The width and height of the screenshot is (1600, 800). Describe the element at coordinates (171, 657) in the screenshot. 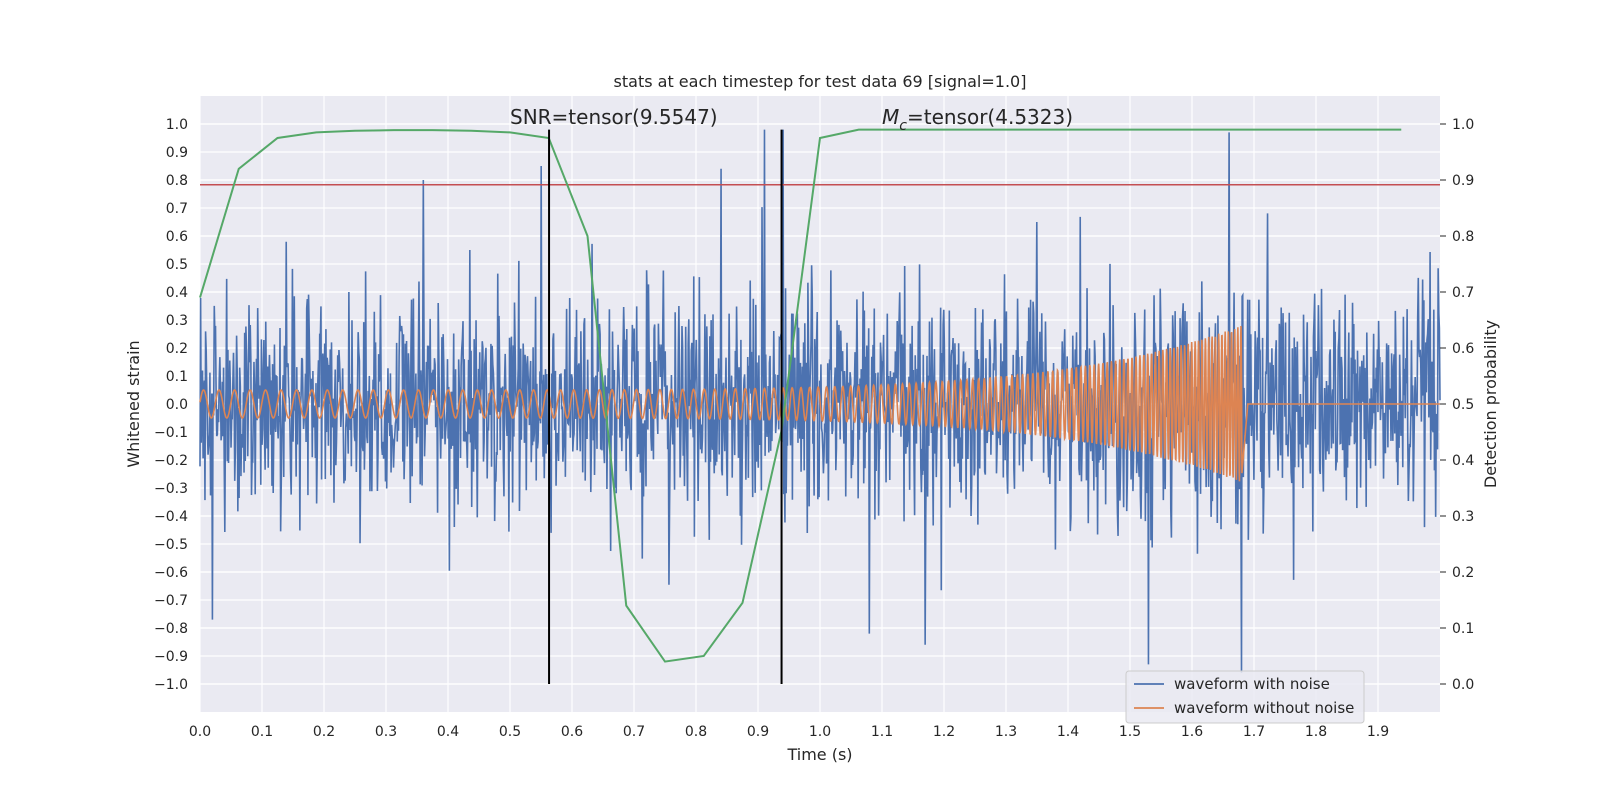

I see `y-tick-label: −0.9` at that location.